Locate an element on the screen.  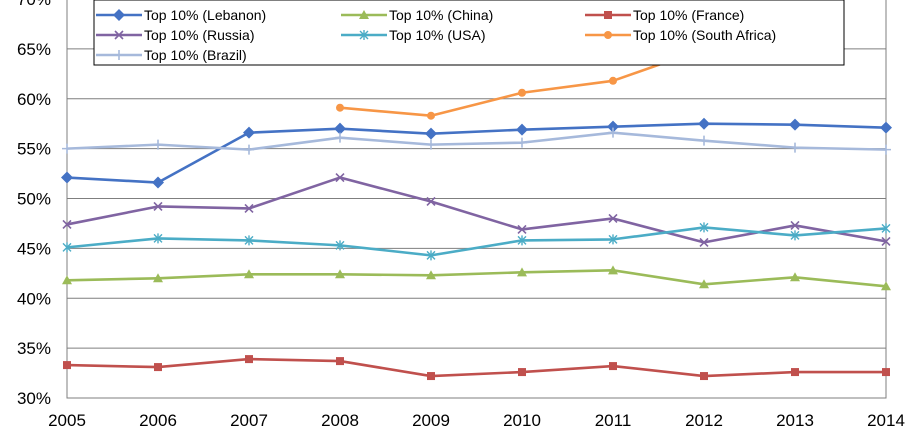
x-tick-label: 2014 is located at coordinates (886, 420).